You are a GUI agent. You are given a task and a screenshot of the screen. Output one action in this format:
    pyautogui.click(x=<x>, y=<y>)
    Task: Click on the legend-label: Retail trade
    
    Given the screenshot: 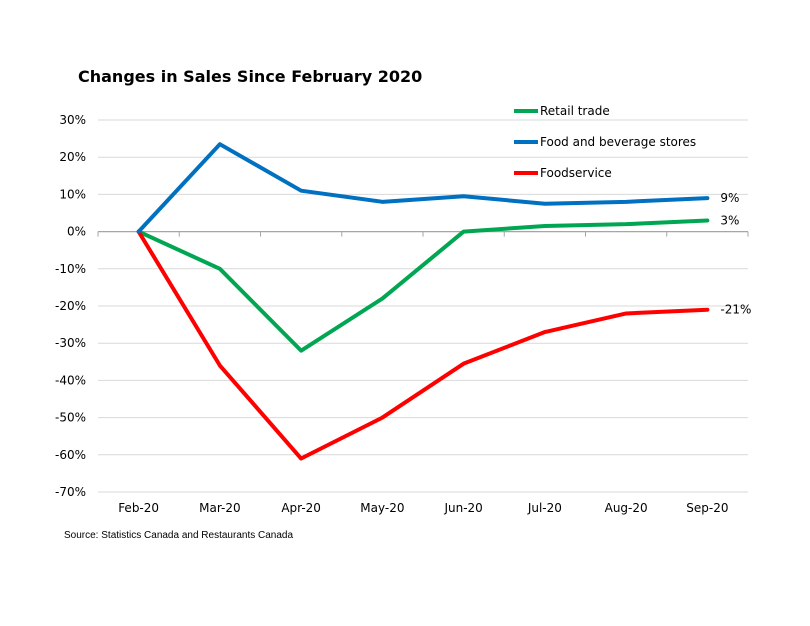 What is the action you would take?
    pyautogui.click(x=575, y=111)
    